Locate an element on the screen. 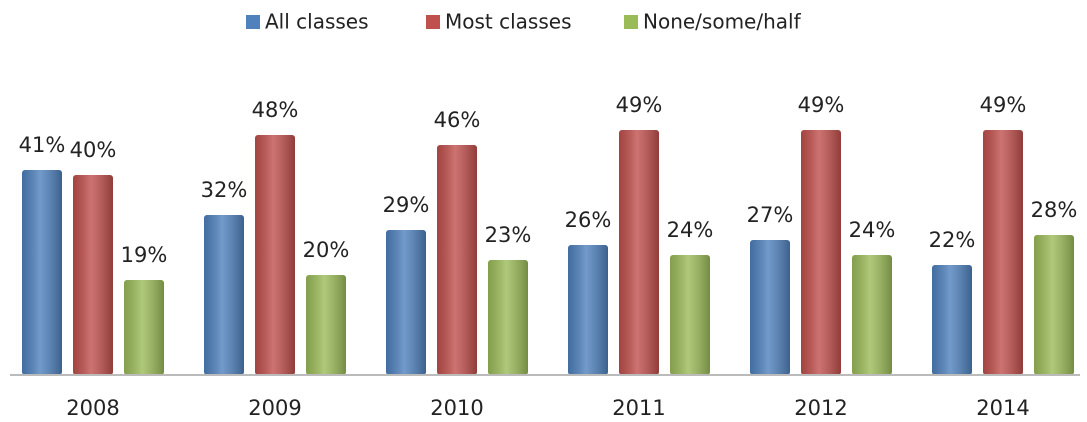 The height and width of the screenshot is (422, 1087). data-label: 22% is located at coordinates (952, 240).